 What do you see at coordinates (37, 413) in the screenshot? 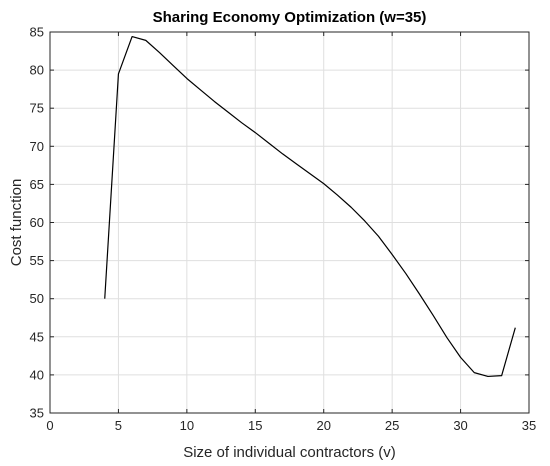
I see `y-tick-label: 35` at bounding box center [37, 413].